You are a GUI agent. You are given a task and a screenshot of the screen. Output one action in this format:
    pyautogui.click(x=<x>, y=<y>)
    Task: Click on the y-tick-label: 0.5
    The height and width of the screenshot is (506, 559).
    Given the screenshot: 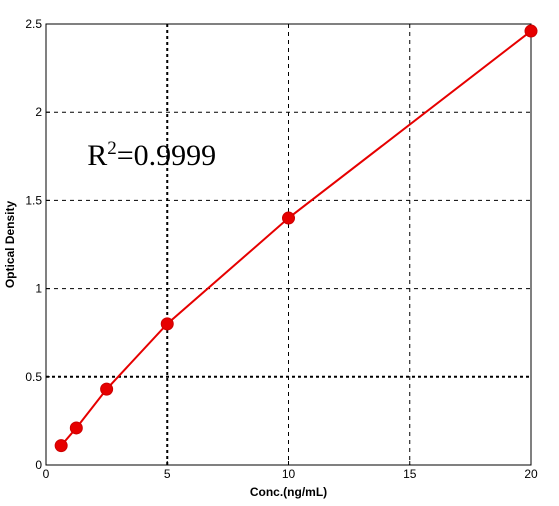 What is the action you would take?
    pyautogui.click(x=33, y=377)
    